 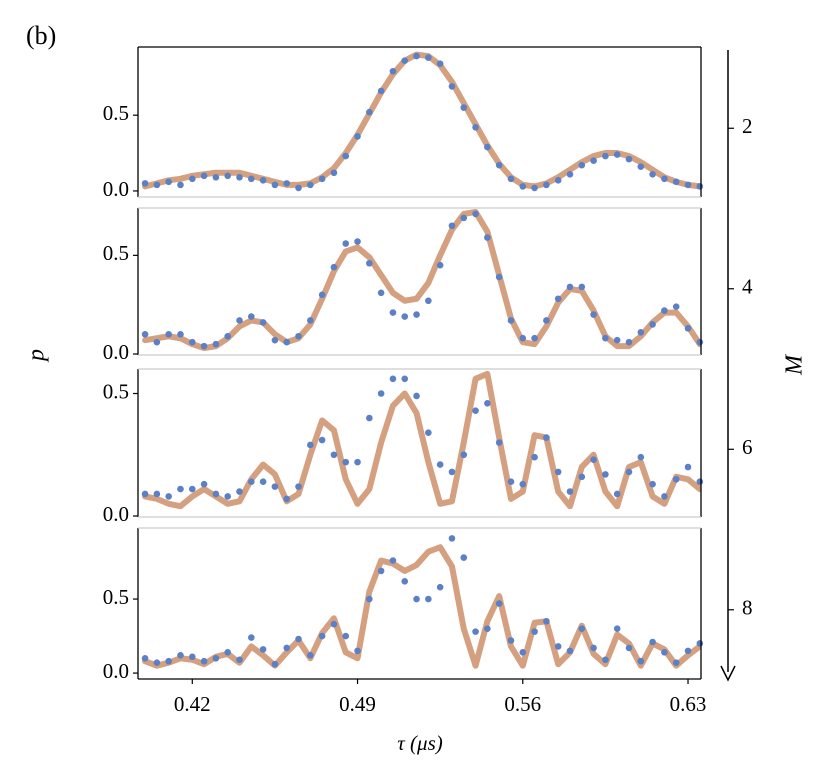 What do you see at coordinates (419, 743) in the screenshot?
I see `x-axis-label: τ (μs)` at bounding box center [419, 743].